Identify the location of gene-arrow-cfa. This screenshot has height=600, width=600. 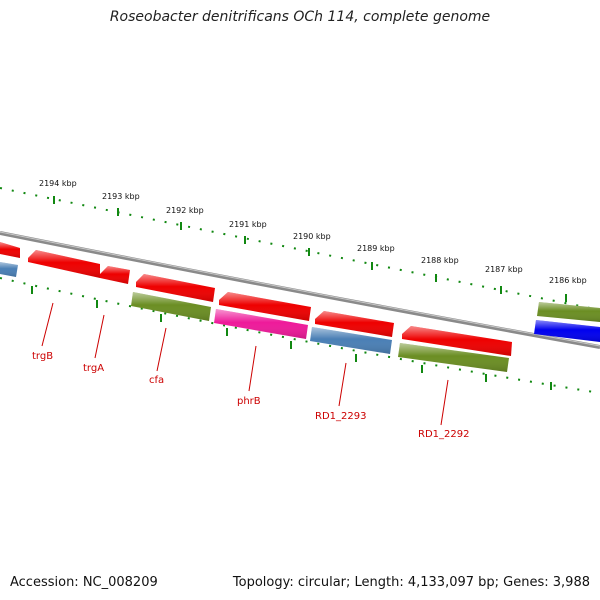
(175, 288).